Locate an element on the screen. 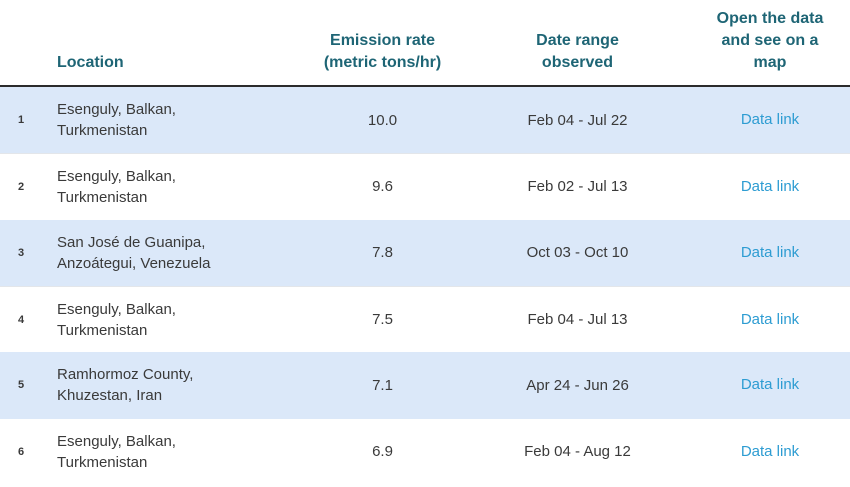 The image size is (850, 487). column-header-data-link-label: Open the data and see on a map is located at coordinates (770, 40).